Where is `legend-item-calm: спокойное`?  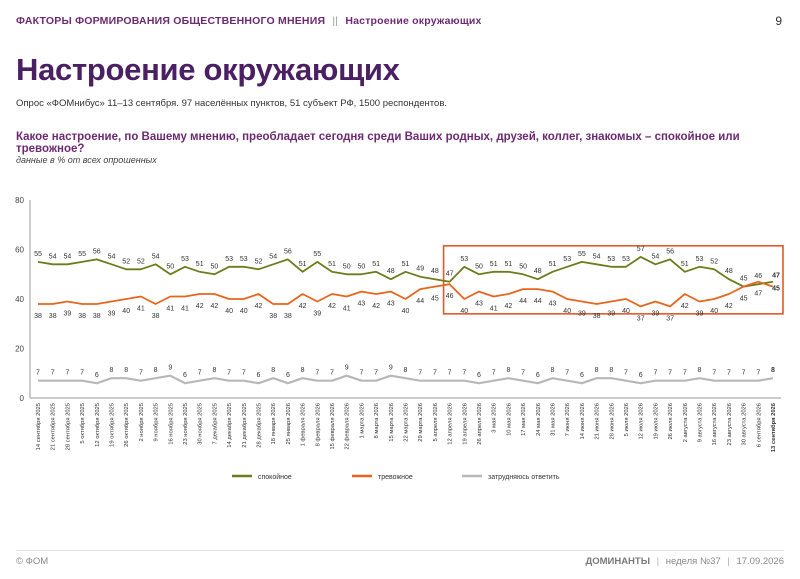
legend-item-calm: спокойное is located at coordinates (275, 477).